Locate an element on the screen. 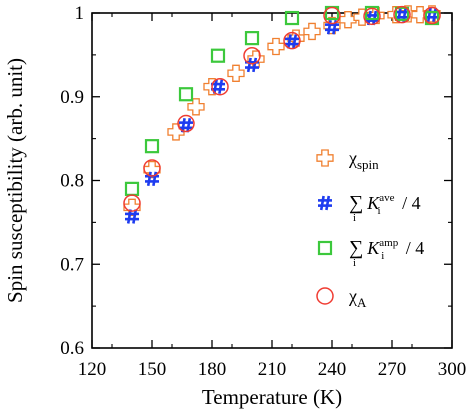  legend-label: ∑ Kave i / 4 is located at coordinates (385, 204).